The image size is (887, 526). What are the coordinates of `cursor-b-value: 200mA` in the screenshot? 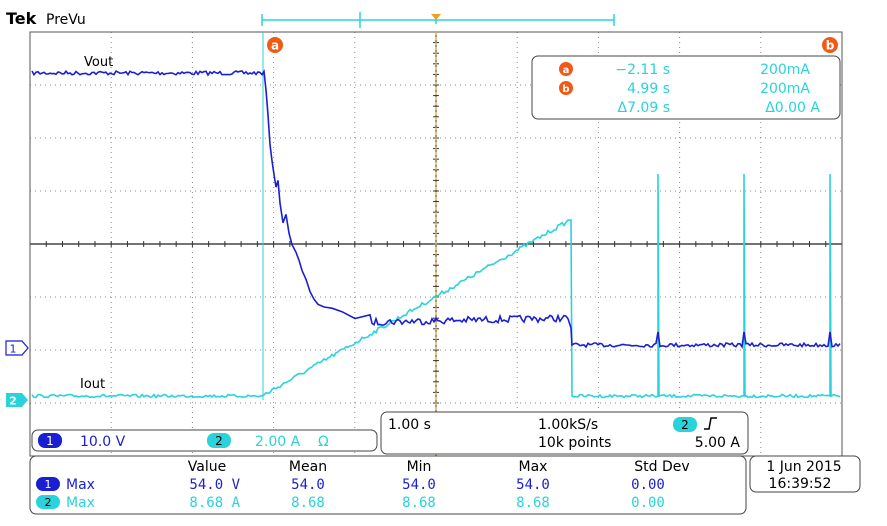 It's located at (785, 89).